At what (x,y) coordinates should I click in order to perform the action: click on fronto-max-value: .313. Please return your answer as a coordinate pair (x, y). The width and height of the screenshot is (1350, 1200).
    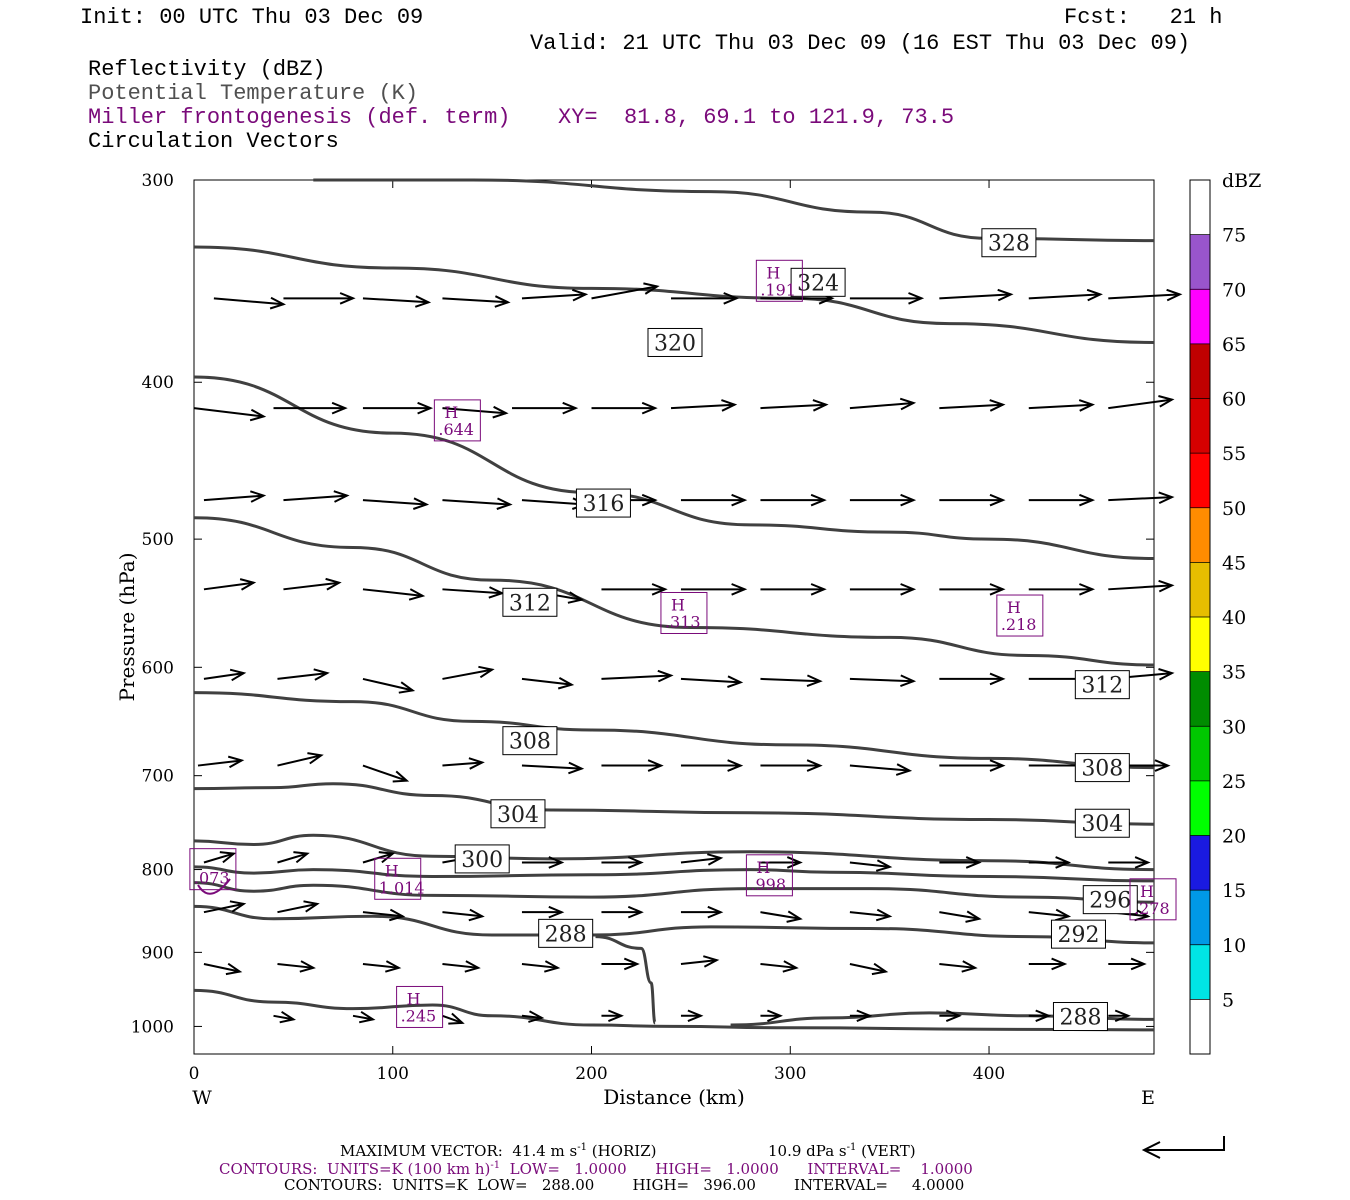
    Looking at the image, I should click on (683, 621).